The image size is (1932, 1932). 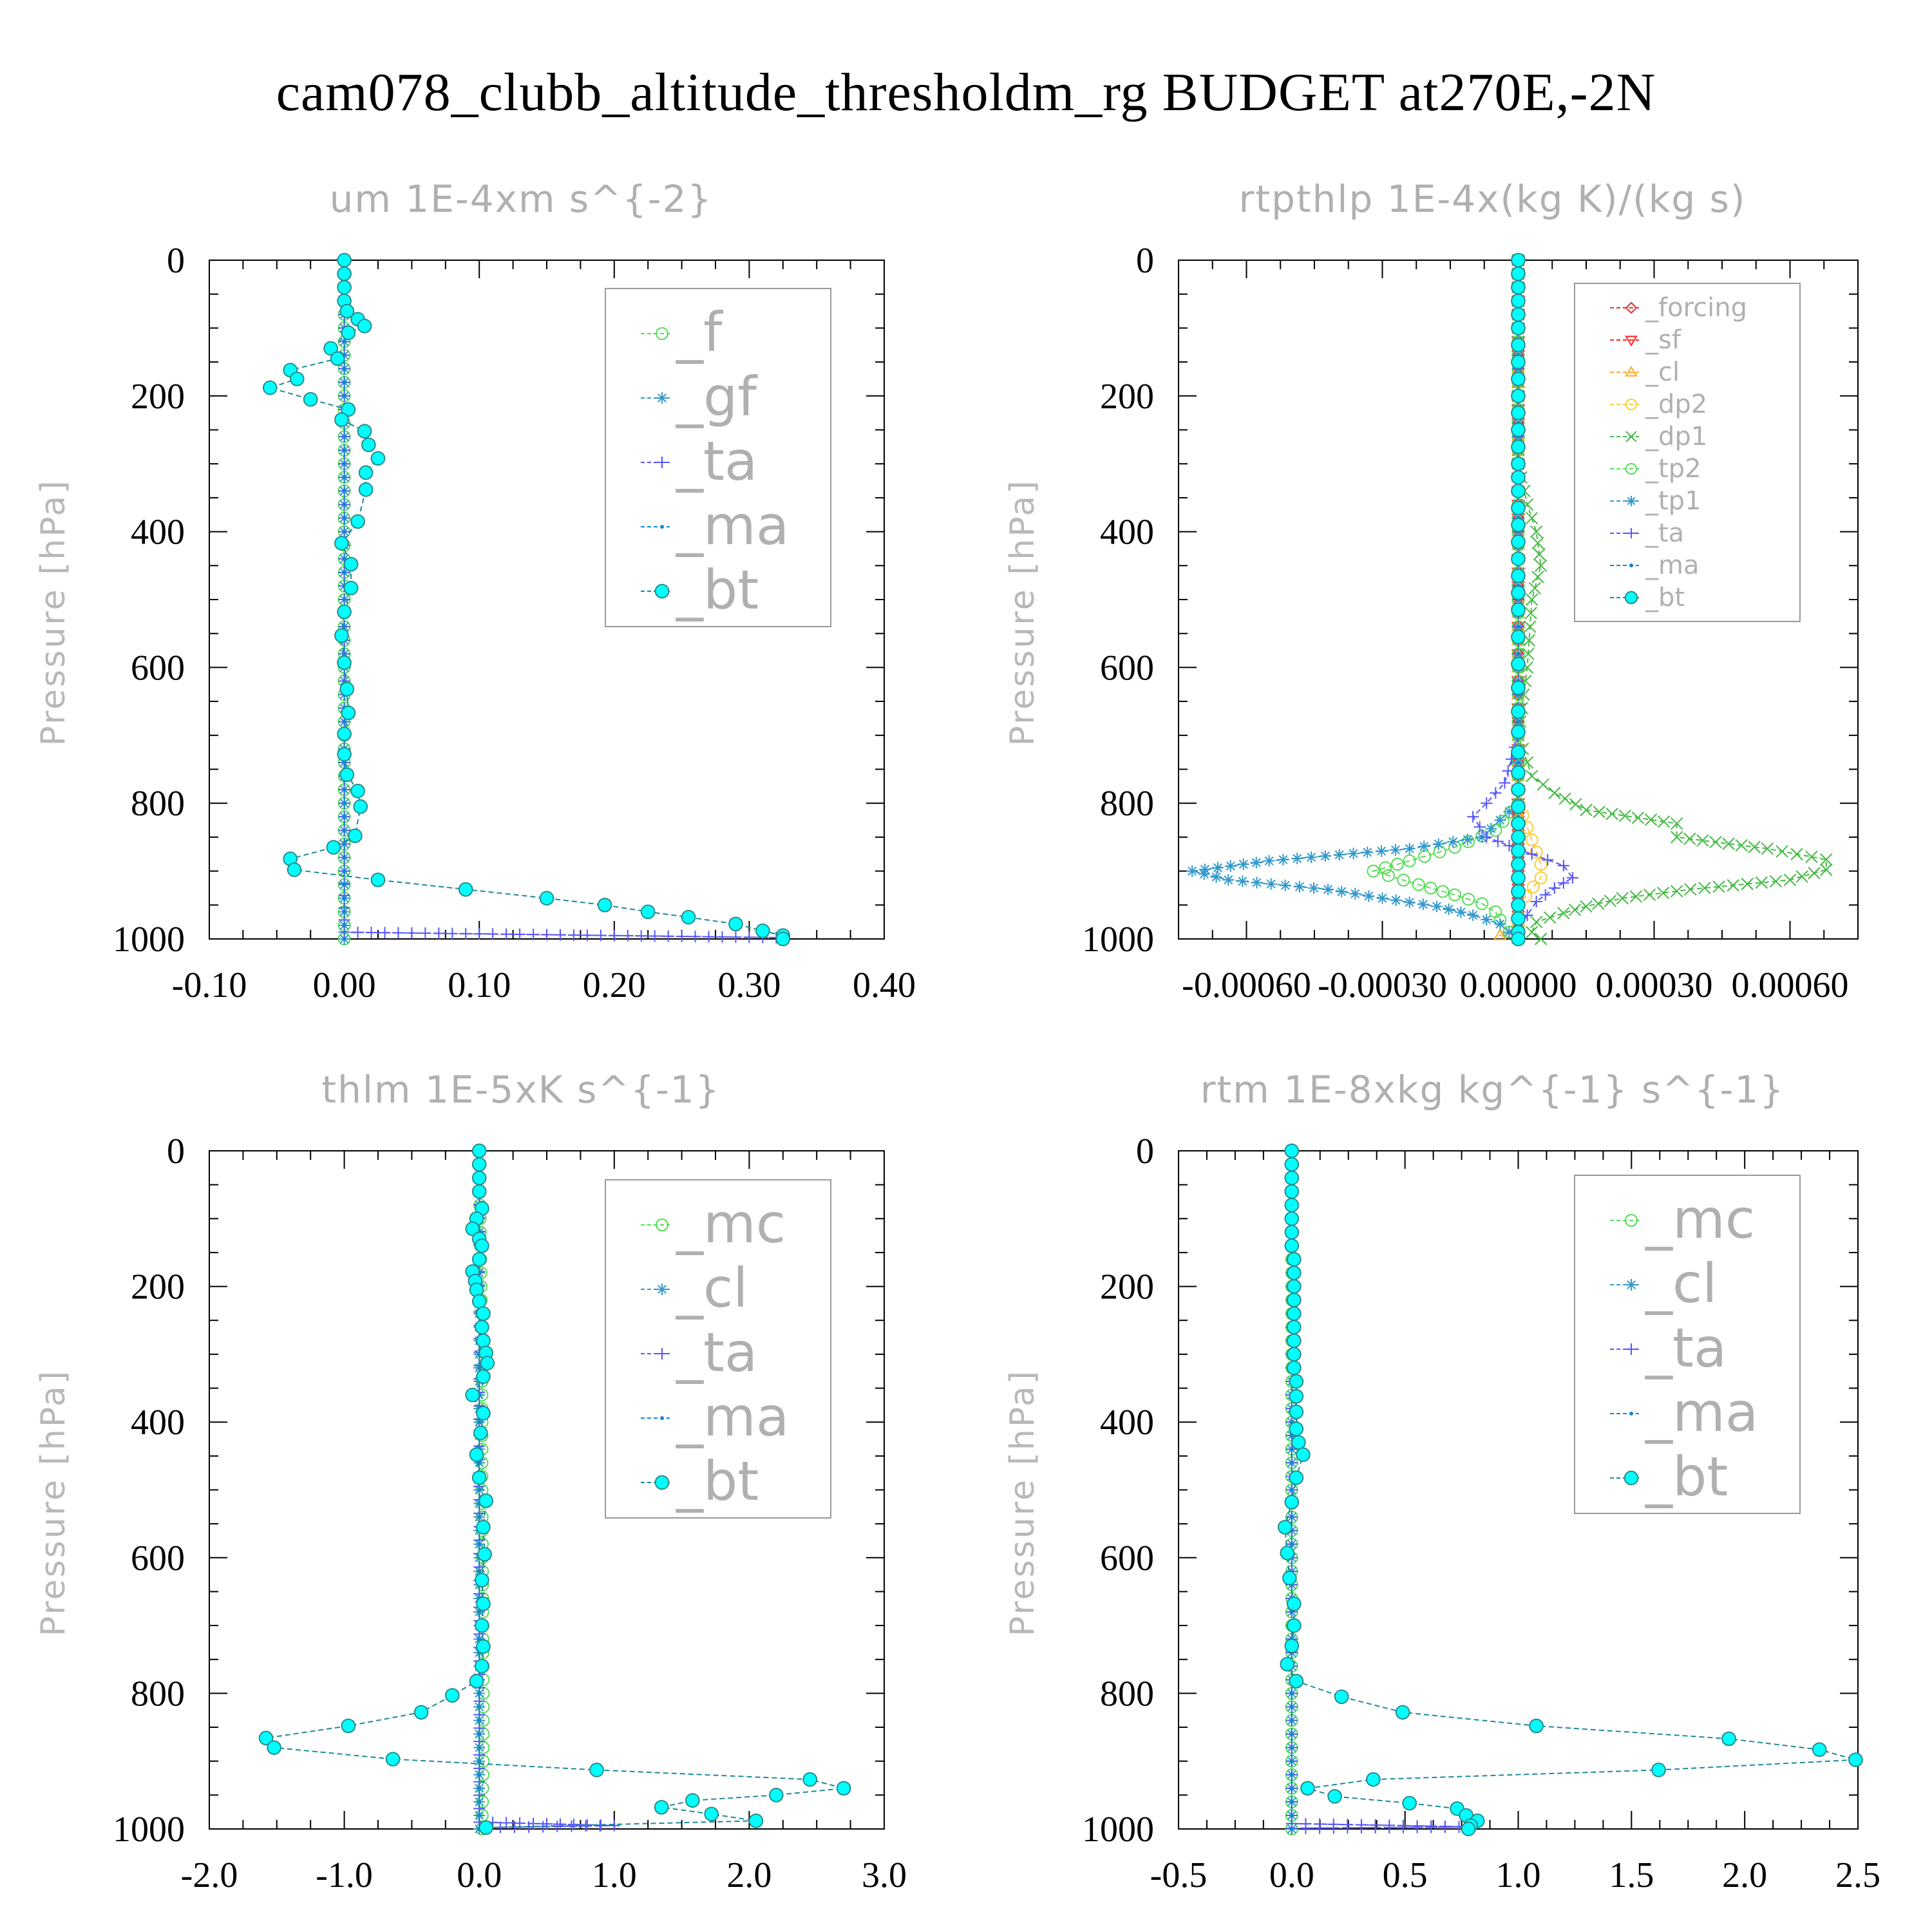 I want to click on legend-box, so click(x=718, y=1349).